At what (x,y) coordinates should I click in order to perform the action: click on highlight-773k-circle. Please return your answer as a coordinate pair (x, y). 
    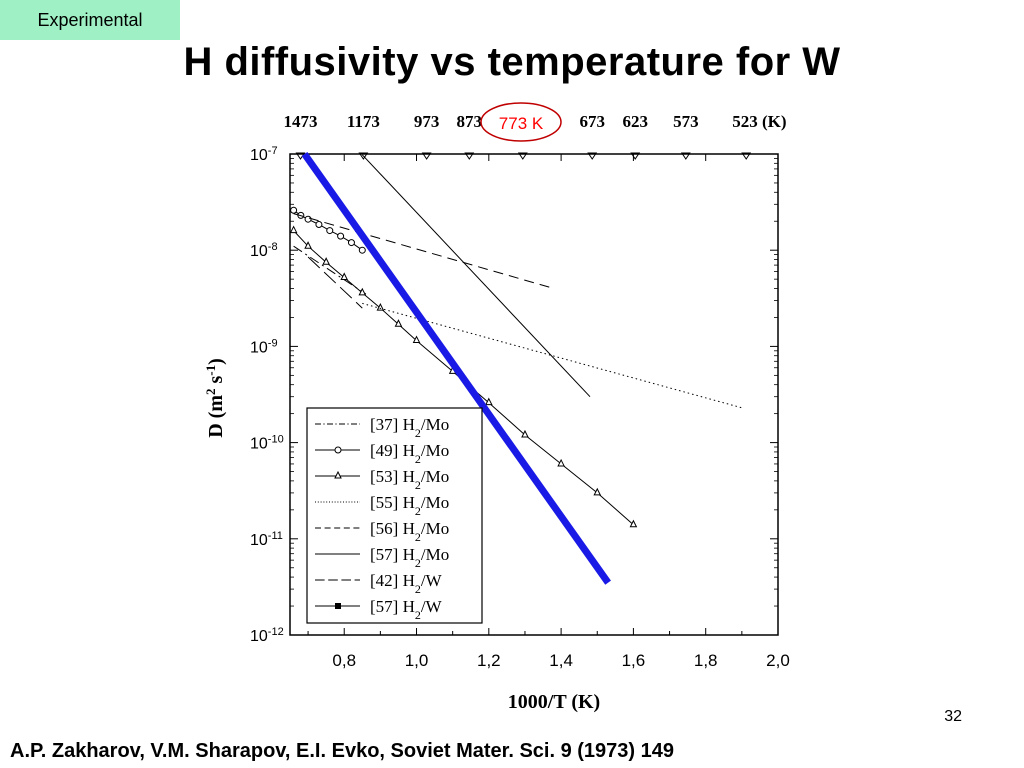
    Looking at the image, I should click on (521, 122).